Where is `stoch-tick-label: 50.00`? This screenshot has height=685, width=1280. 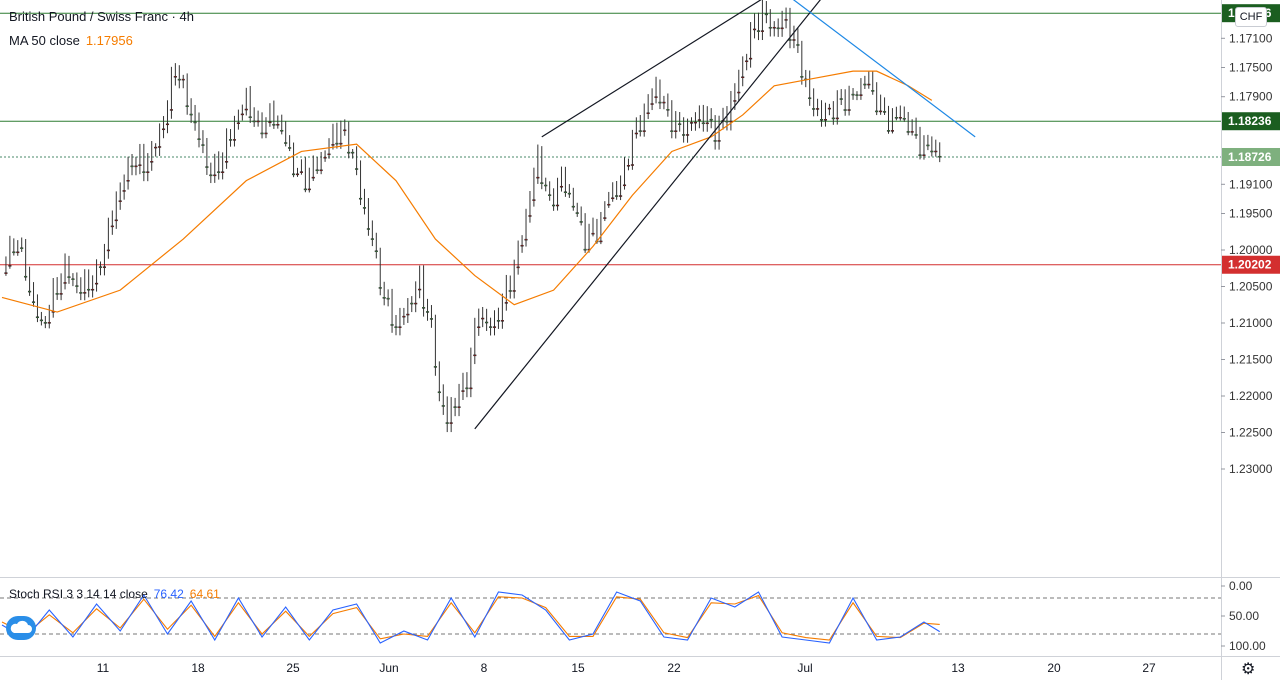 stoch-tick-label: 50.00 is located at coordinates (1244, 616).